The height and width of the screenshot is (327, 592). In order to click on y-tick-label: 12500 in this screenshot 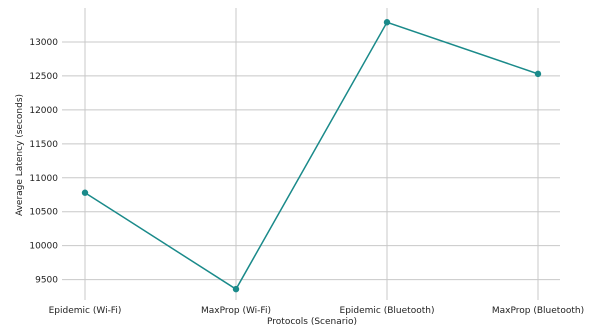, I will do `click(43, 77)`.